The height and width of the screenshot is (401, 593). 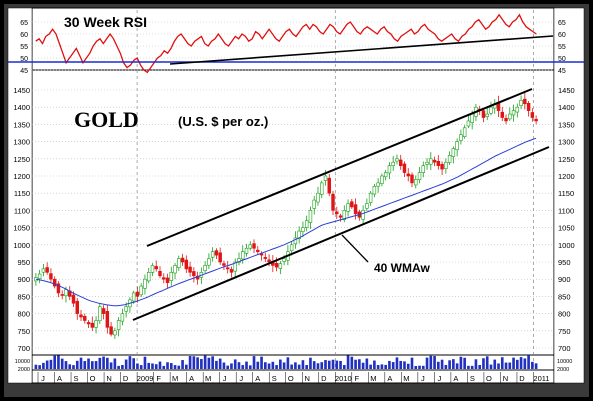 I want to click on price-tick-label-left: 1300, so click(x=21, y=142).